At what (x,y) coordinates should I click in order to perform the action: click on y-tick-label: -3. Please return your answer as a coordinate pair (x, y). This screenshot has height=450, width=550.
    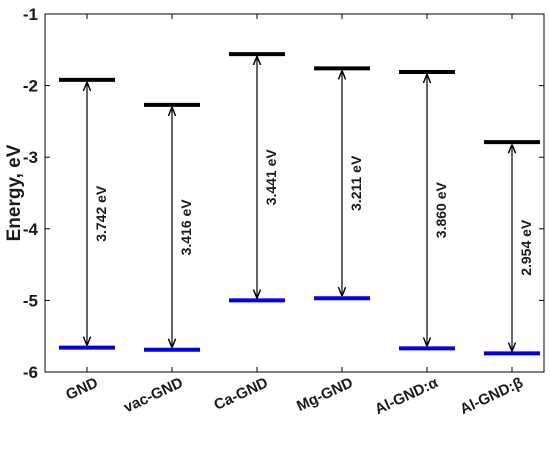
    Looking at the image, I should click on (30, 157).